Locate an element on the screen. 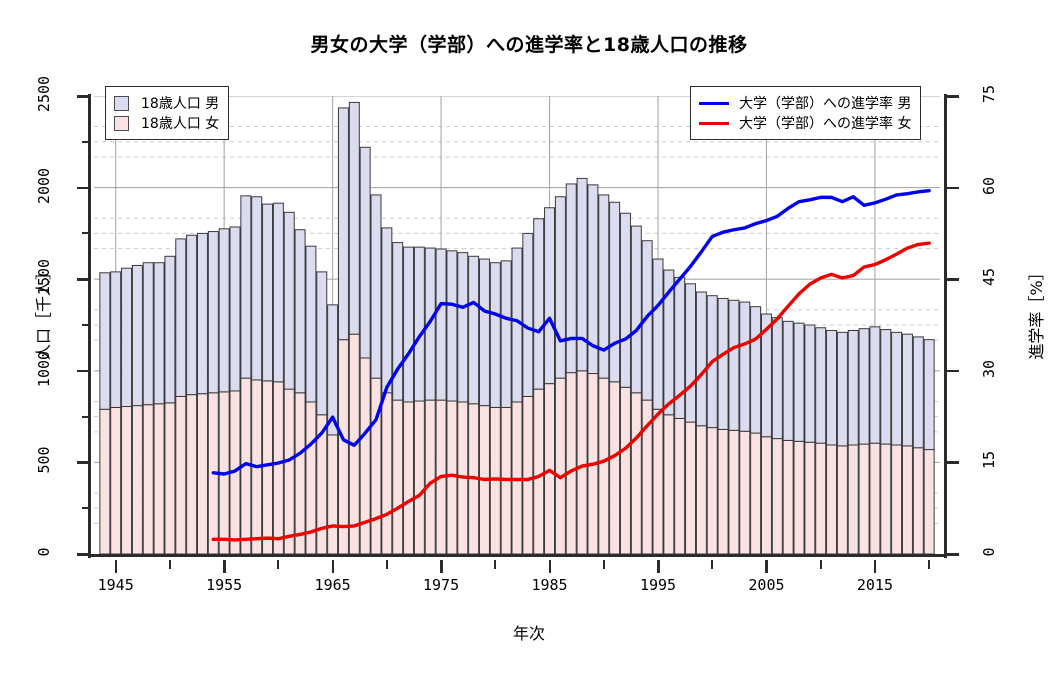 The image size is (1058, 673). legend-advancement-rate: 大学（学部）への進学率 男 大学（学部）への進学率 女 is located at coordinates (806, 113).